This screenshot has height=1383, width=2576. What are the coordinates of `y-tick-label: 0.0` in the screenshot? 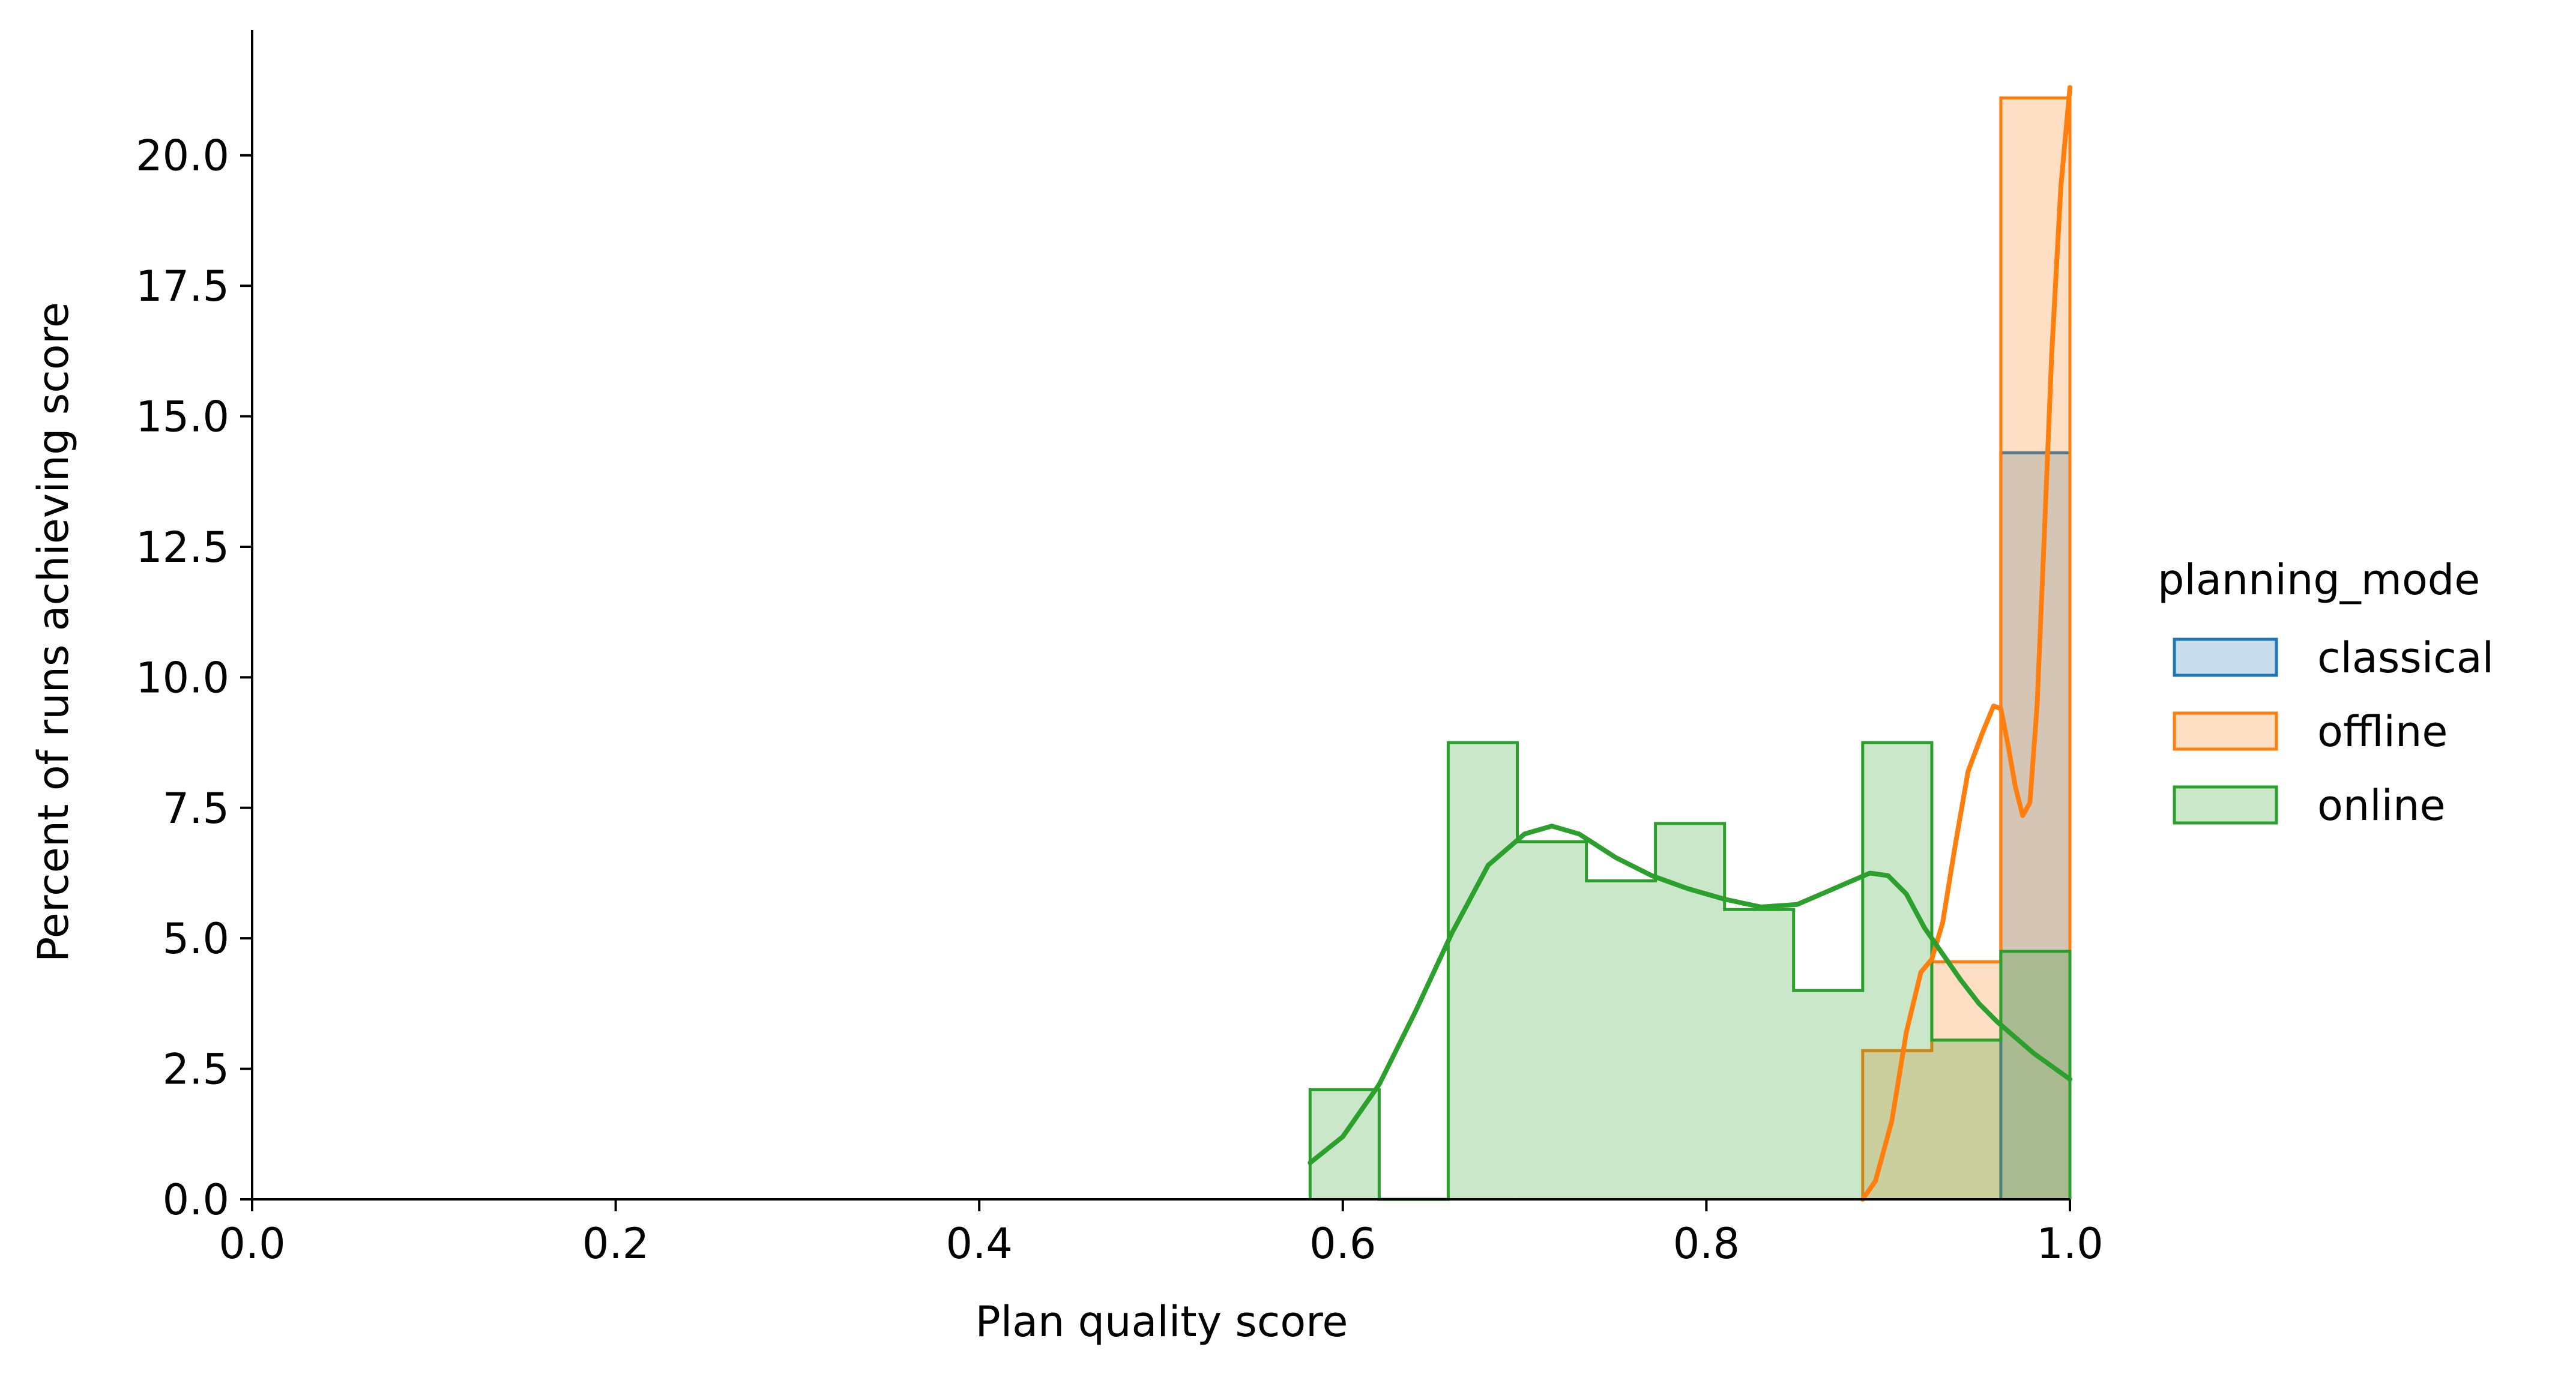 It's located at (196, 1200).